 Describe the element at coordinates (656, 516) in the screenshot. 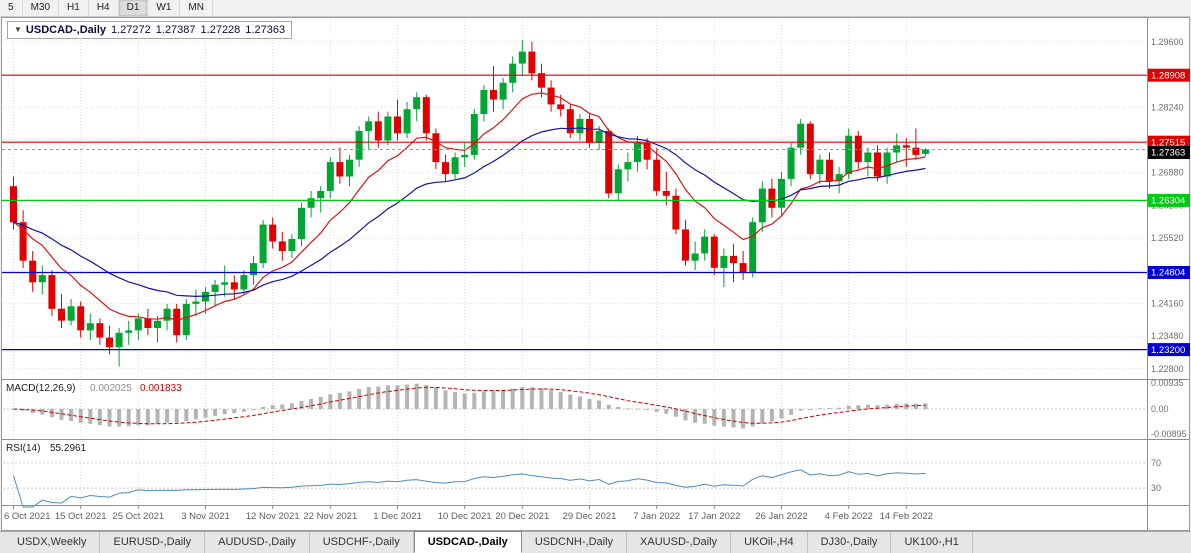

I see `date-label: 7 Jan 2022` at that location.